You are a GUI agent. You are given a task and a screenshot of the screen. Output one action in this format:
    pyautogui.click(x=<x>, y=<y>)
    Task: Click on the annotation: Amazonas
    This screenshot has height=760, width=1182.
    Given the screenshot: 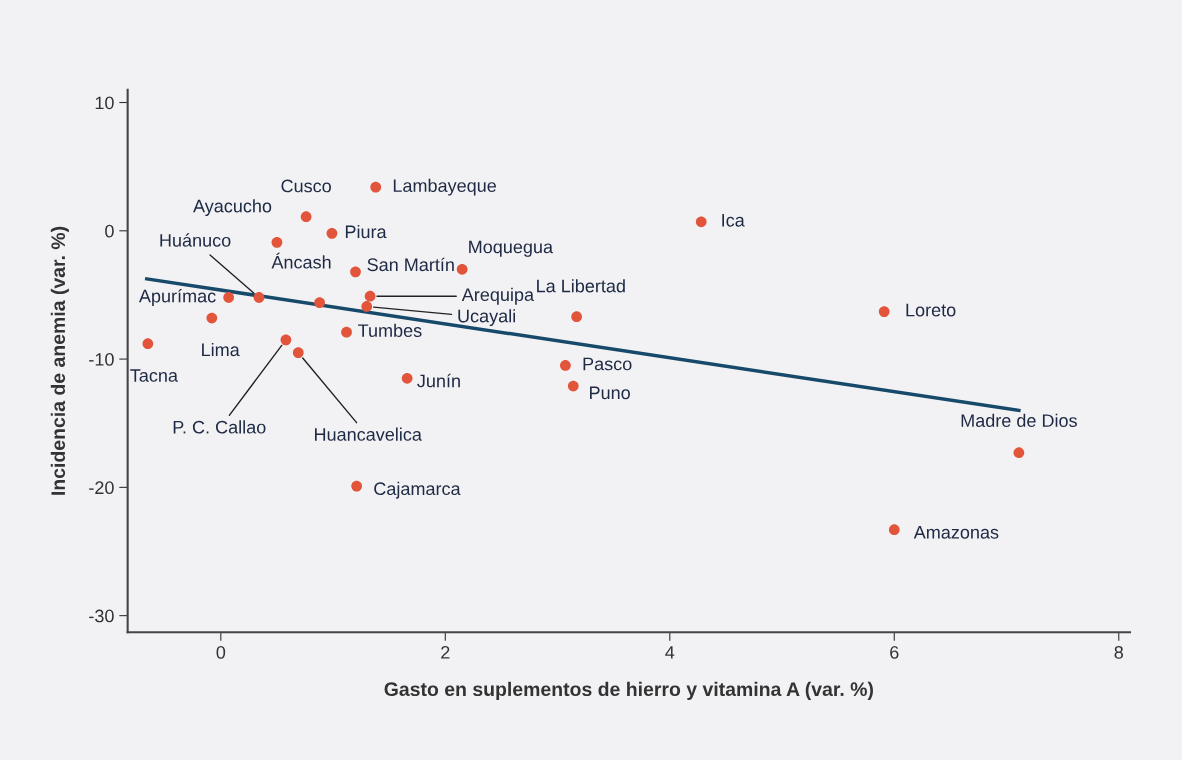 What is the action you would take?
    pyautogui.click(x=956, y=532)
    